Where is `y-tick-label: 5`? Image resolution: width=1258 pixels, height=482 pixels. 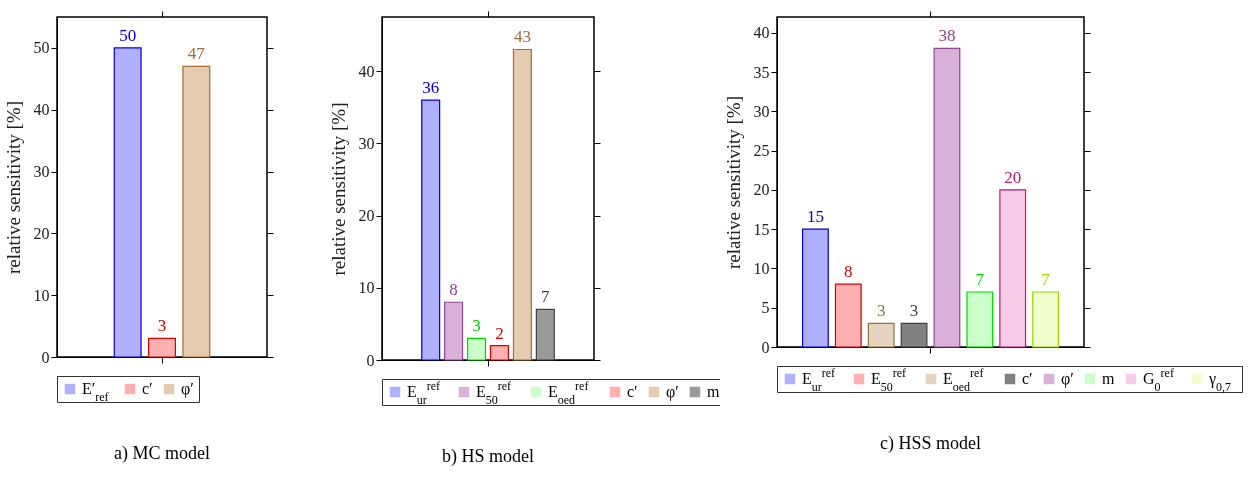 y-tick-label: 5 is located at coordinates (765, 308).